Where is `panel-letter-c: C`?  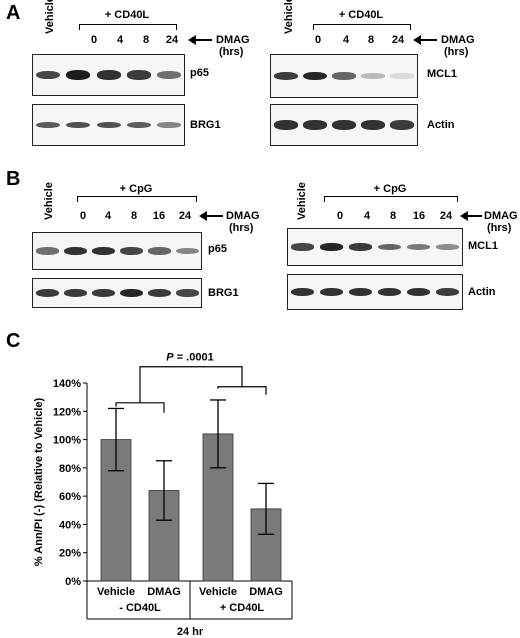
panel-letter-c: C is located at coordinates (13, 341).